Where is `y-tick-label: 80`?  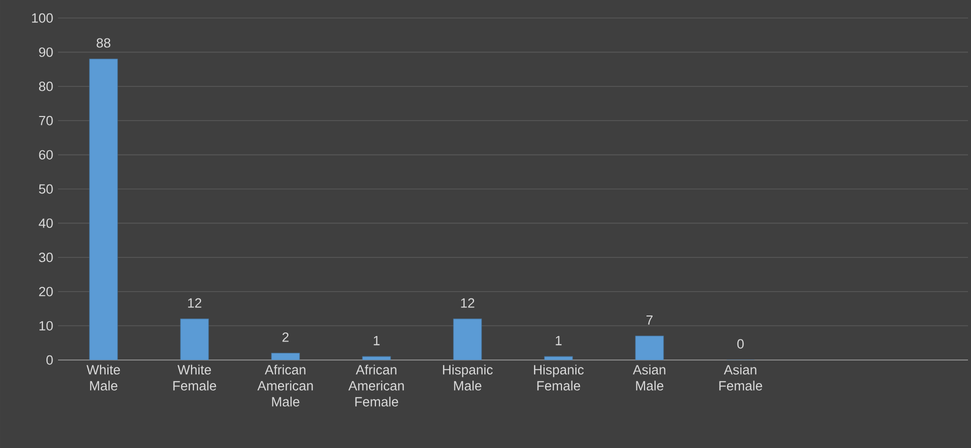 y-tick-label: 80 is located at coordinates (46, 87).